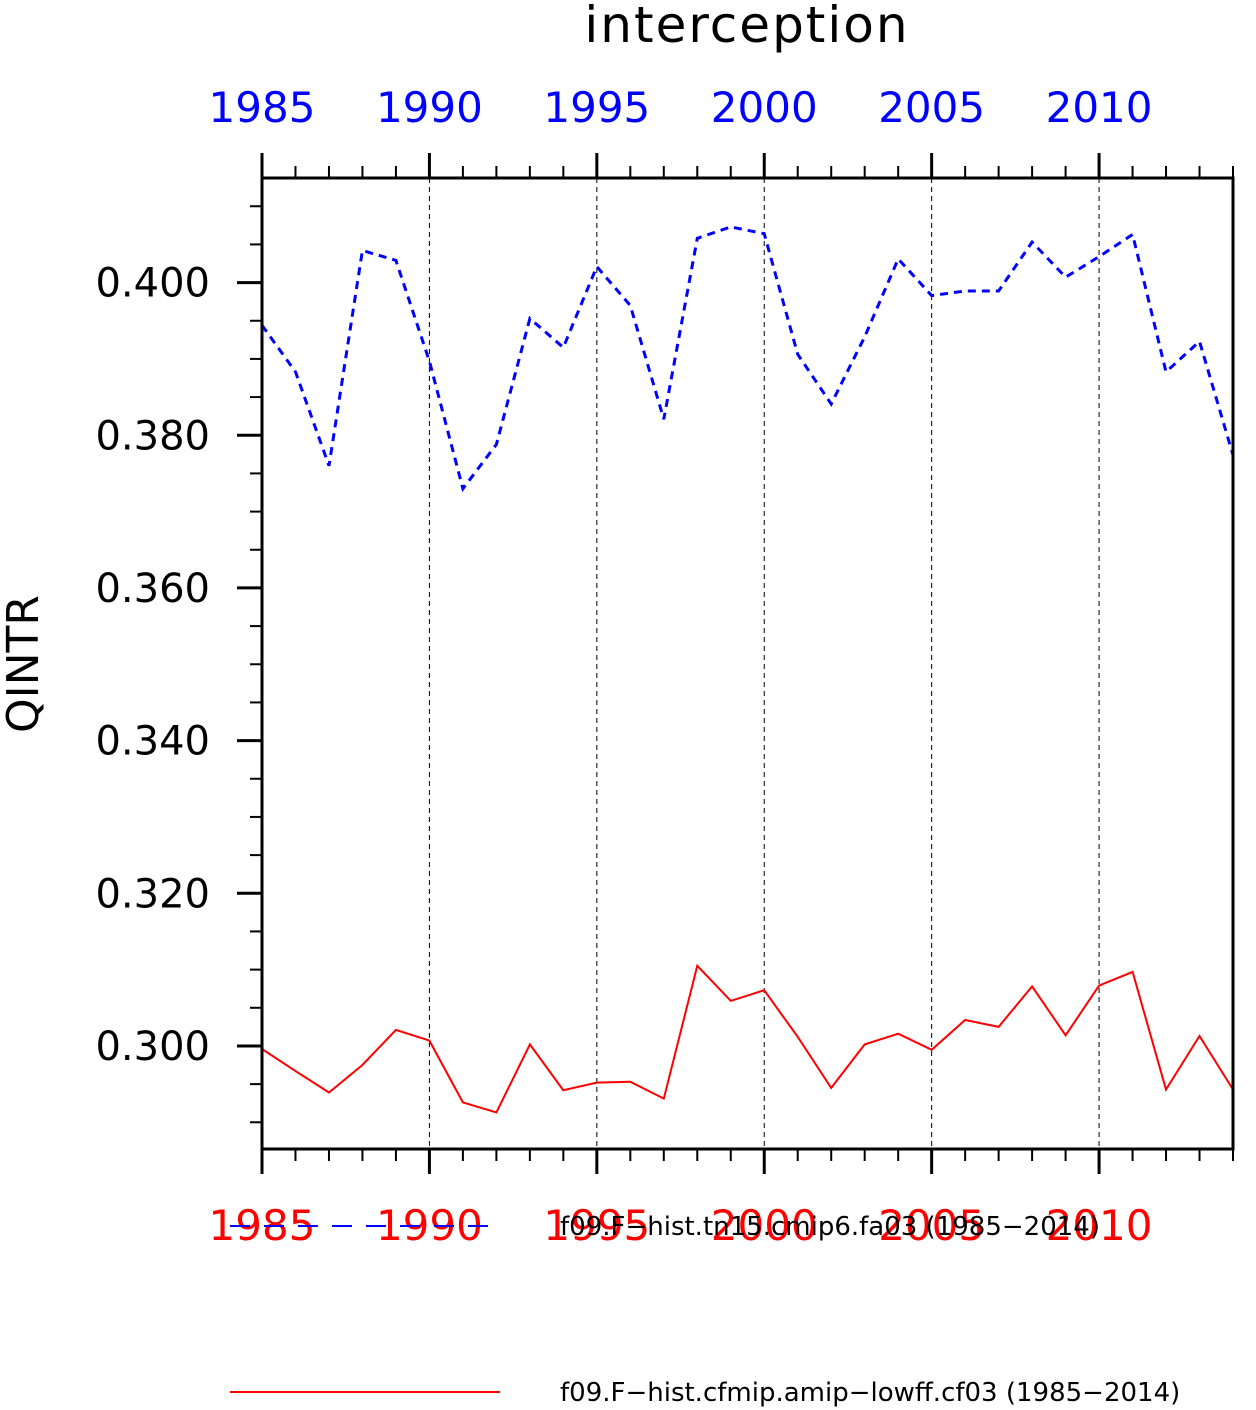  I want to click on y-tick-label: 0.300, so click(152, 1047).